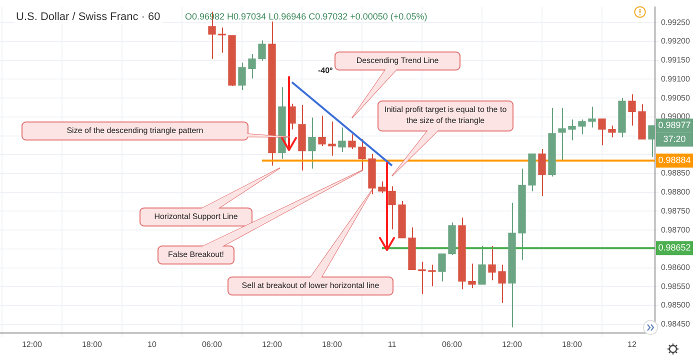 The image size is (694, 360). What do you see at coordinates (88, 17) in the screenshot?
I see `chart-title: U.S. Dollar / Swiss Franc · 60` at bounding box center [88, 17].